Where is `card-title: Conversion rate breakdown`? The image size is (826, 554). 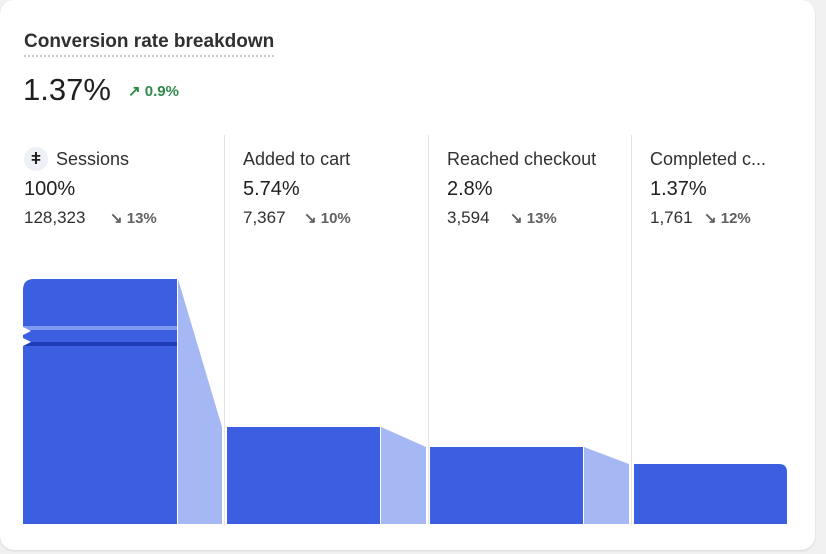
card-title: Conversion rate breakdown is located at coordinates (149, 44).